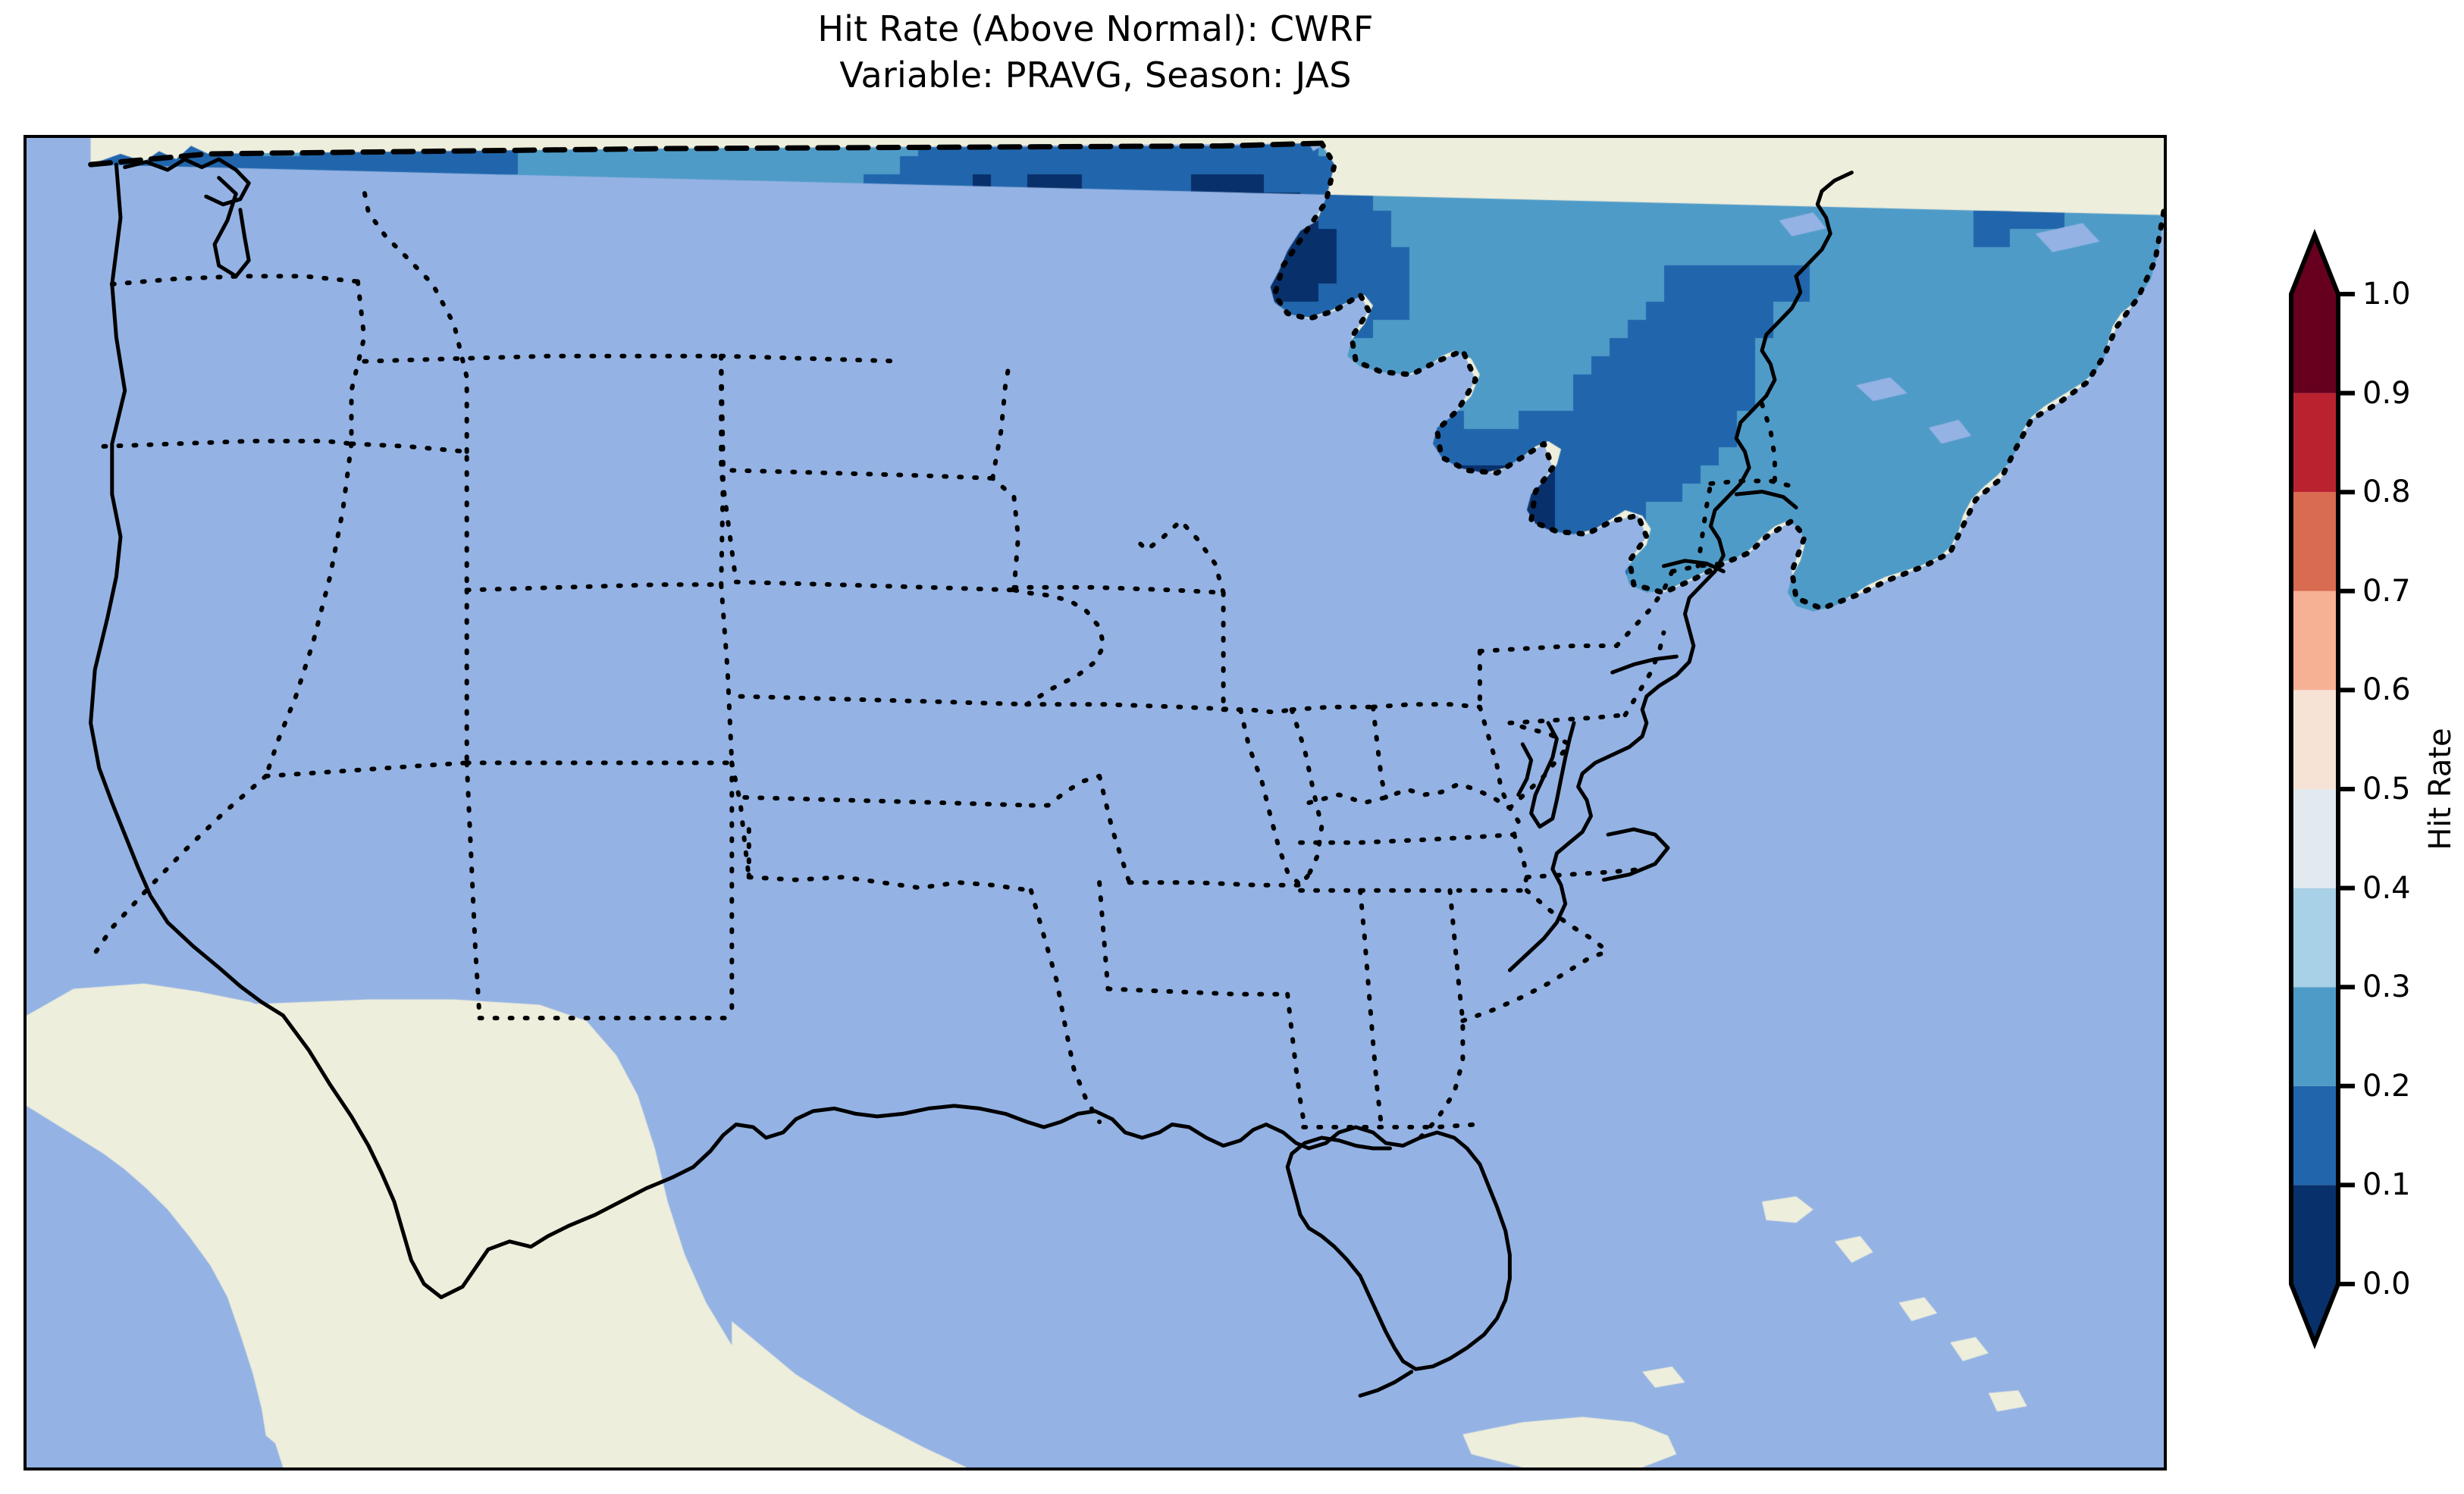 This screenshot has height=1494, width=2464. What do you see at coordinates (2387, 294) in the screenshot?
I see `colorbar-tick-1-0: 1.0` at bounding box center [2387, 294].